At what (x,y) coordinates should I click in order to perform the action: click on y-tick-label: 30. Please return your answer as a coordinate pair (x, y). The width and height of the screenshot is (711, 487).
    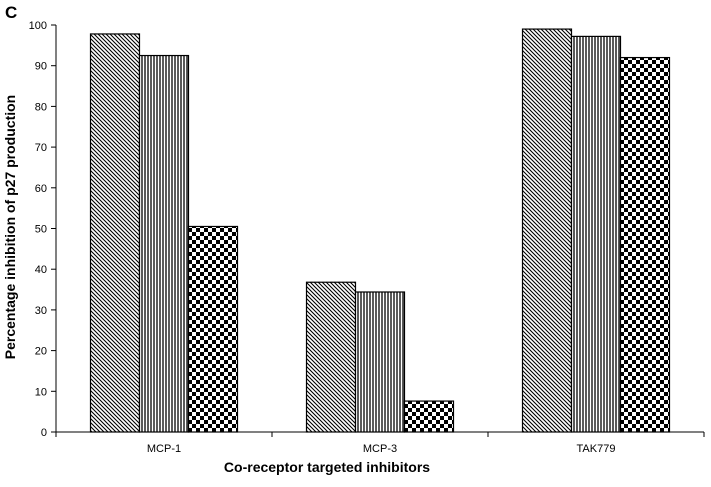
    Looking at the image, I should click on (41, 311).